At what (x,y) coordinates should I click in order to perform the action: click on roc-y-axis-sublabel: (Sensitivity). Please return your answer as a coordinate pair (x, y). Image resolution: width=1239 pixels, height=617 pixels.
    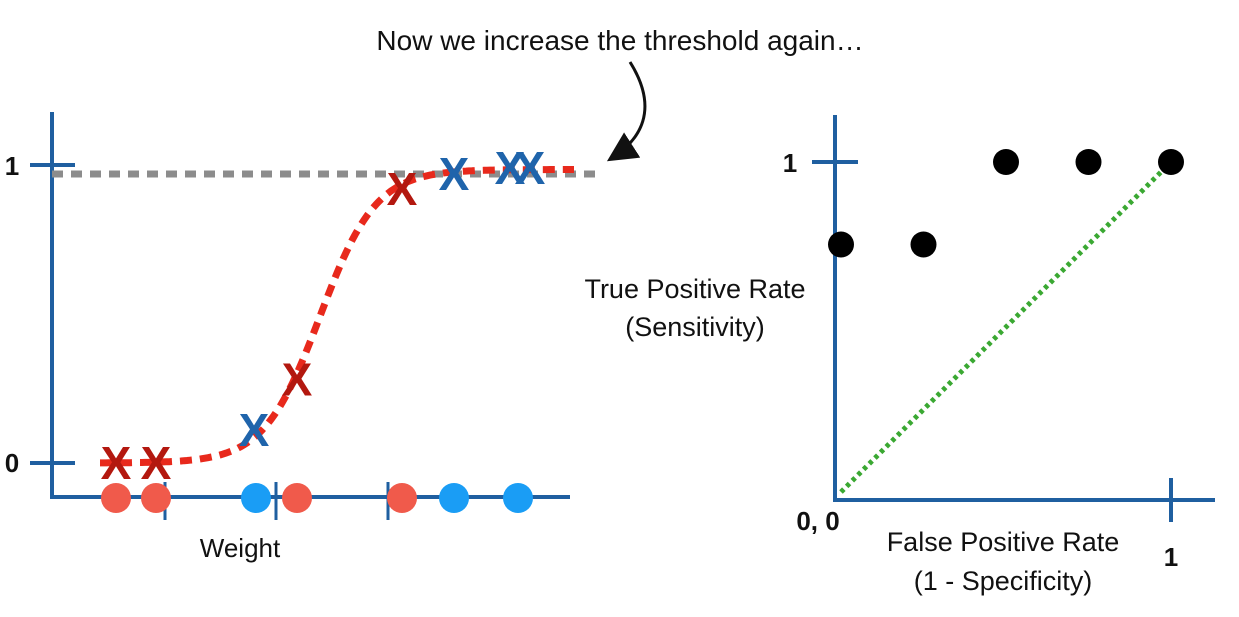
    Looking at the image, I should click on (695, 327).